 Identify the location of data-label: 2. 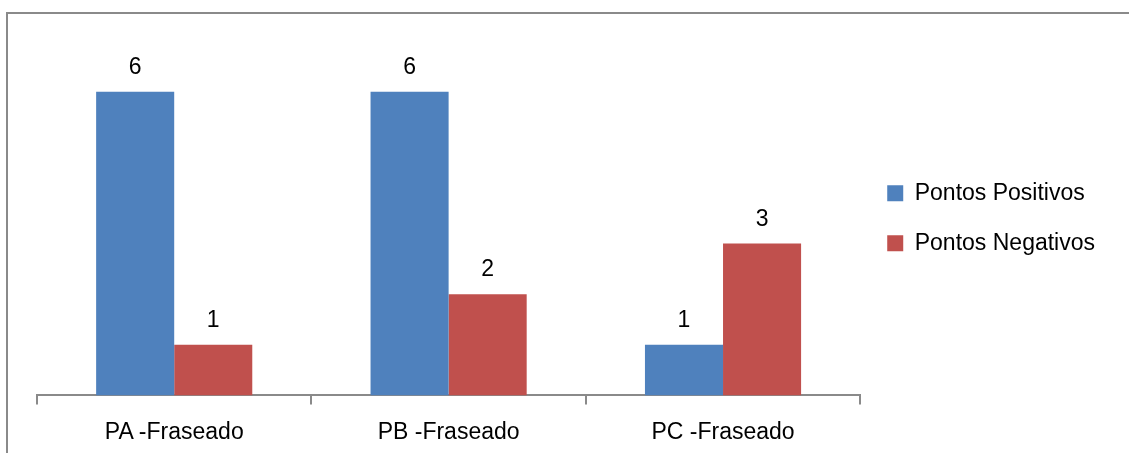
(488, 268).